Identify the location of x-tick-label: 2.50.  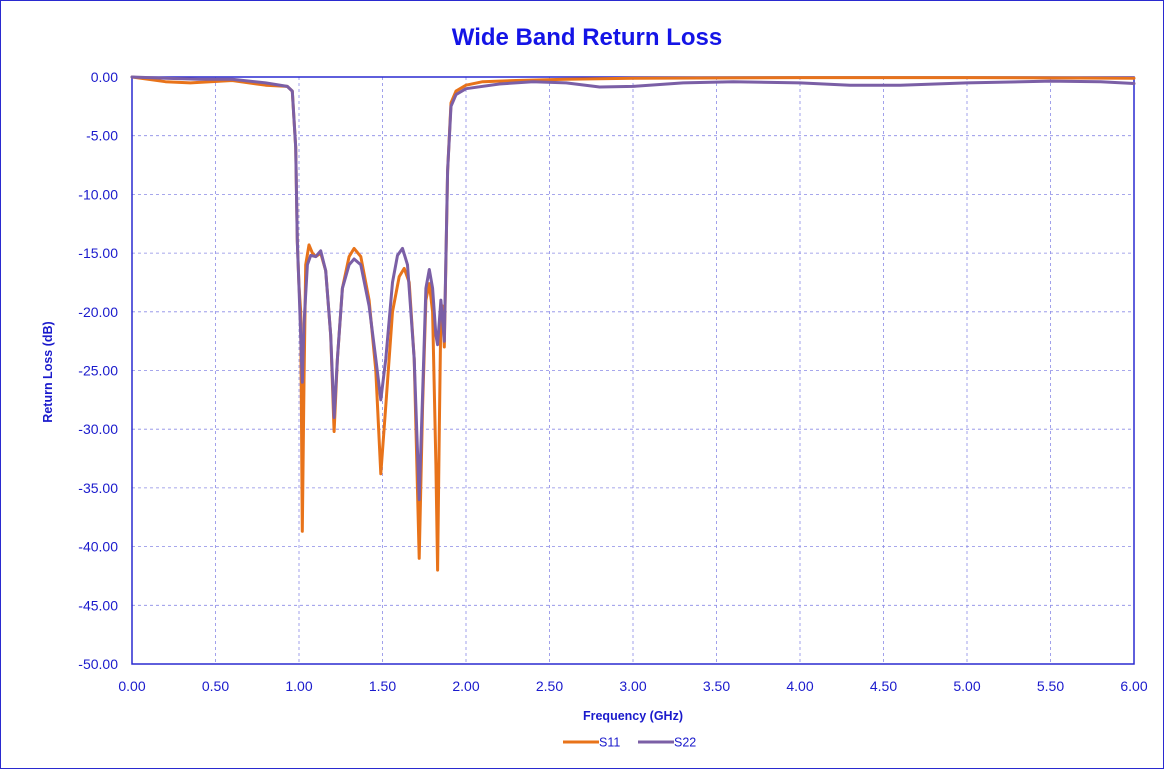
(549, 686).